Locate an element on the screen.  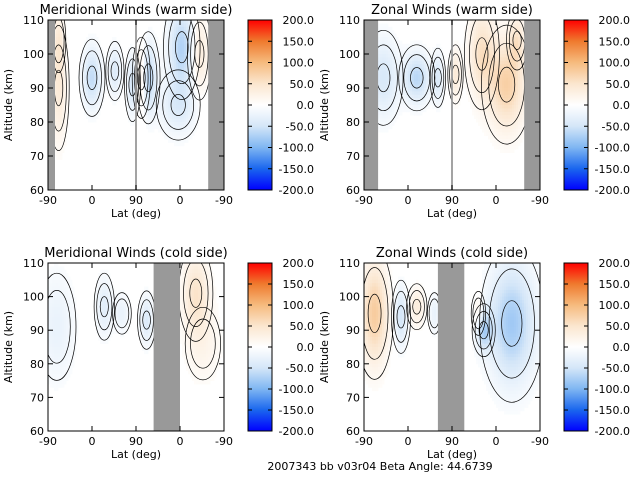
x-tick-label: -90 is located at coordinates (540, 200).